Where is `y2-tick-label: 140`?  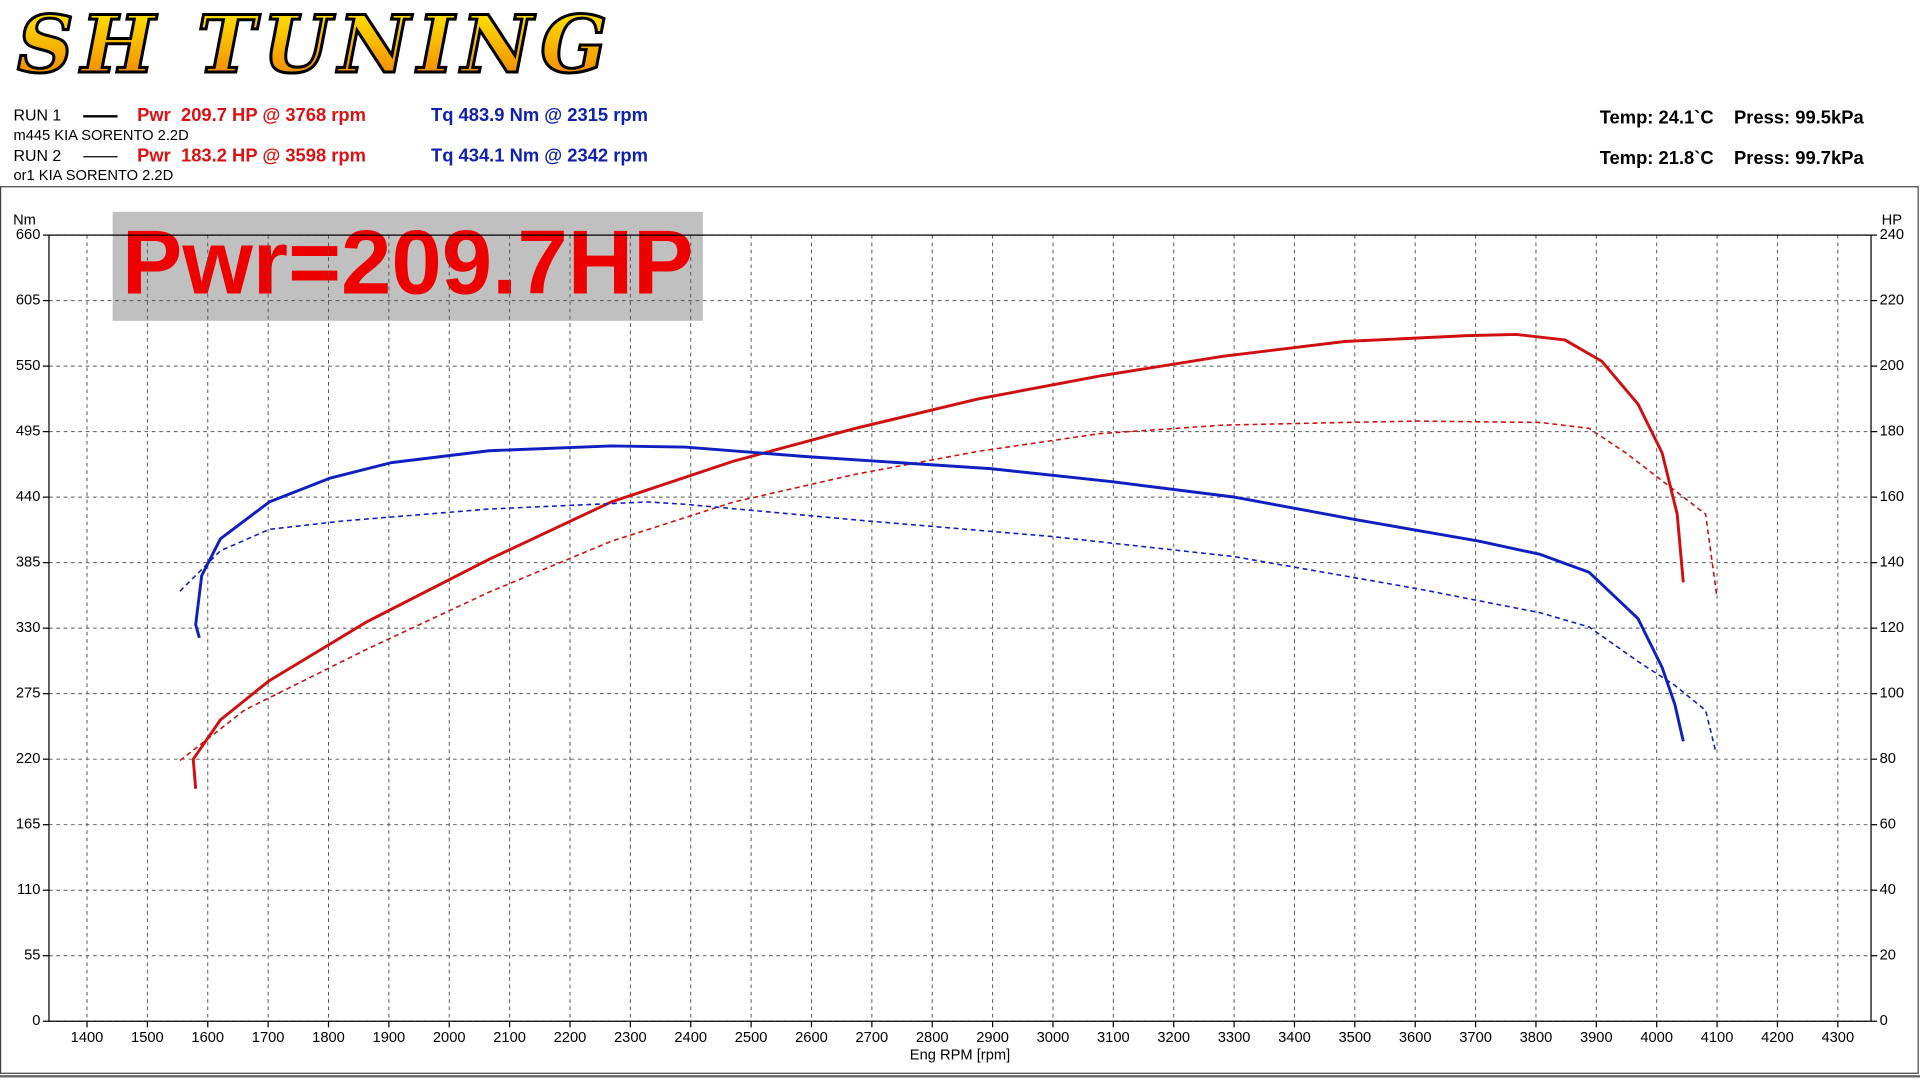
y2-tick-label: 140 is located at coordinates (1892, 563).